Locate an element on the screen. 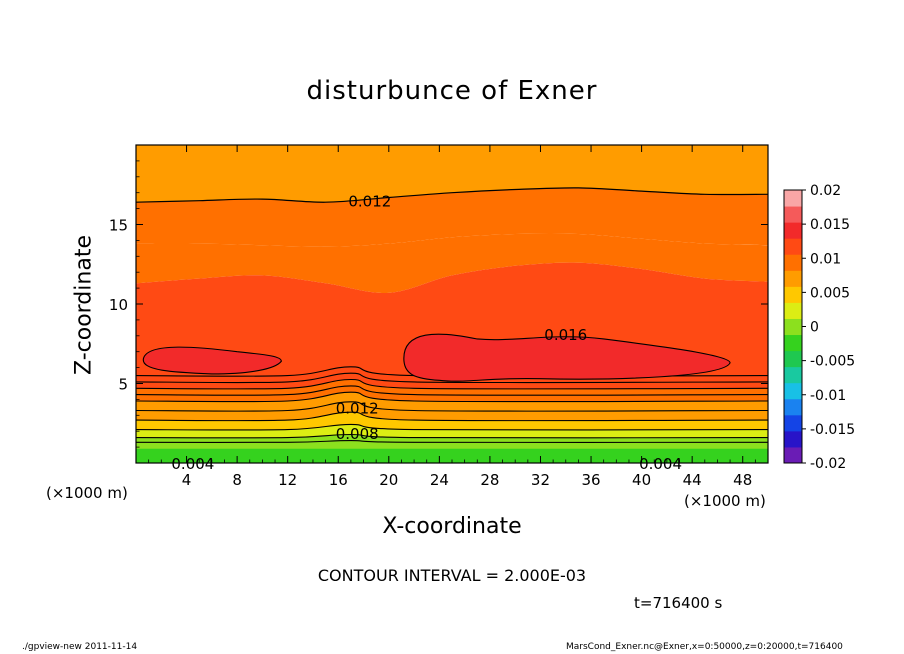 The height and width of the screenshot is (654, 904). max-cell-left is located at coordinates (212, 360).